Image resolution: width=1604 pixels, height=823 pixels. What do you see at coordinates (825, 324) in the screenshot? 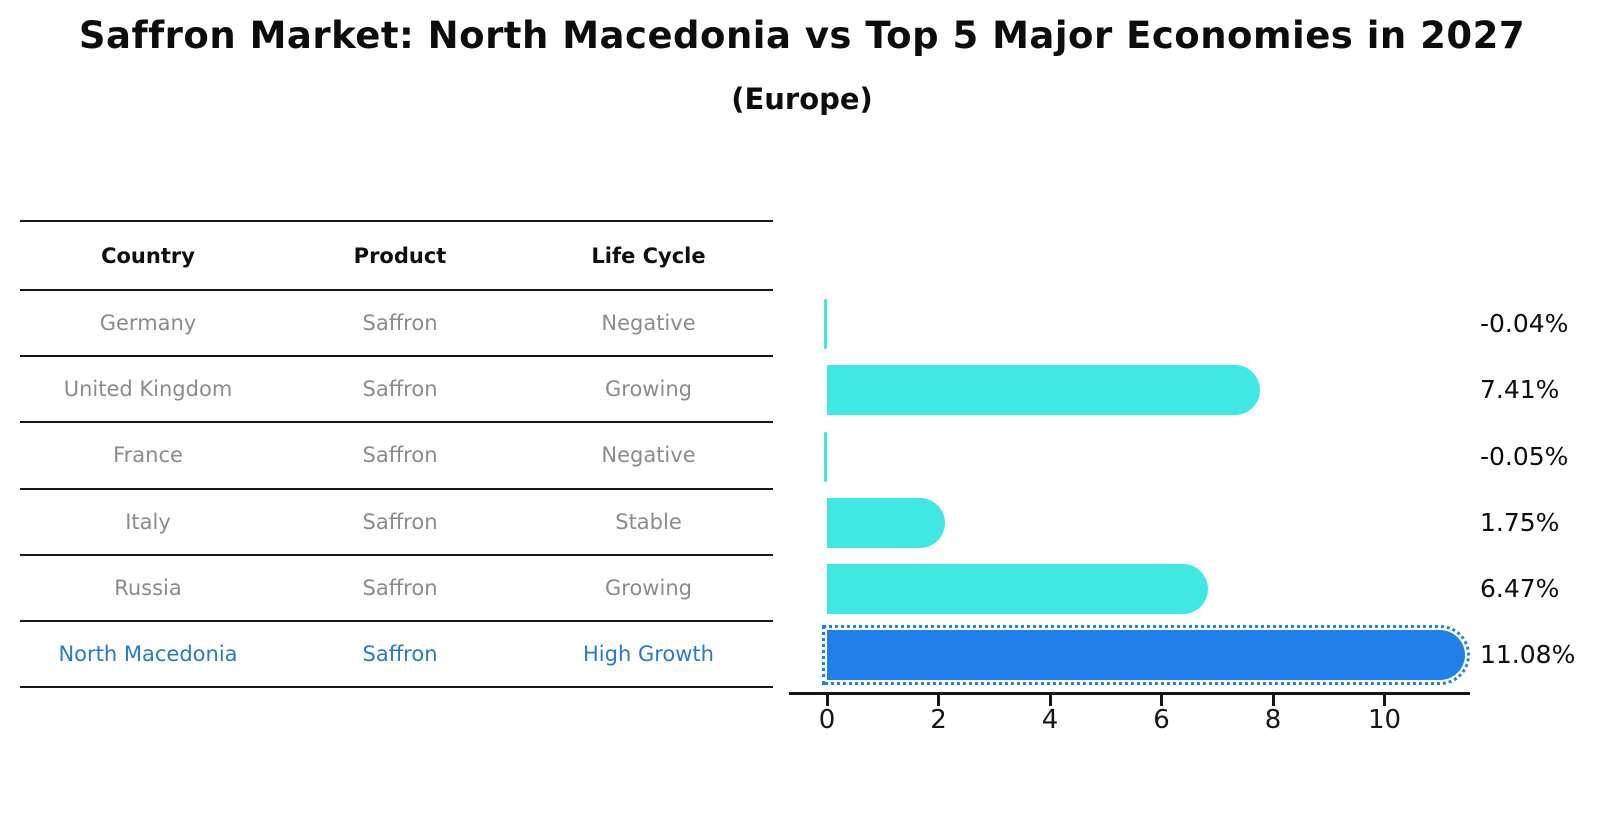
I see `bar-germany` at bounding box center [825, 324].